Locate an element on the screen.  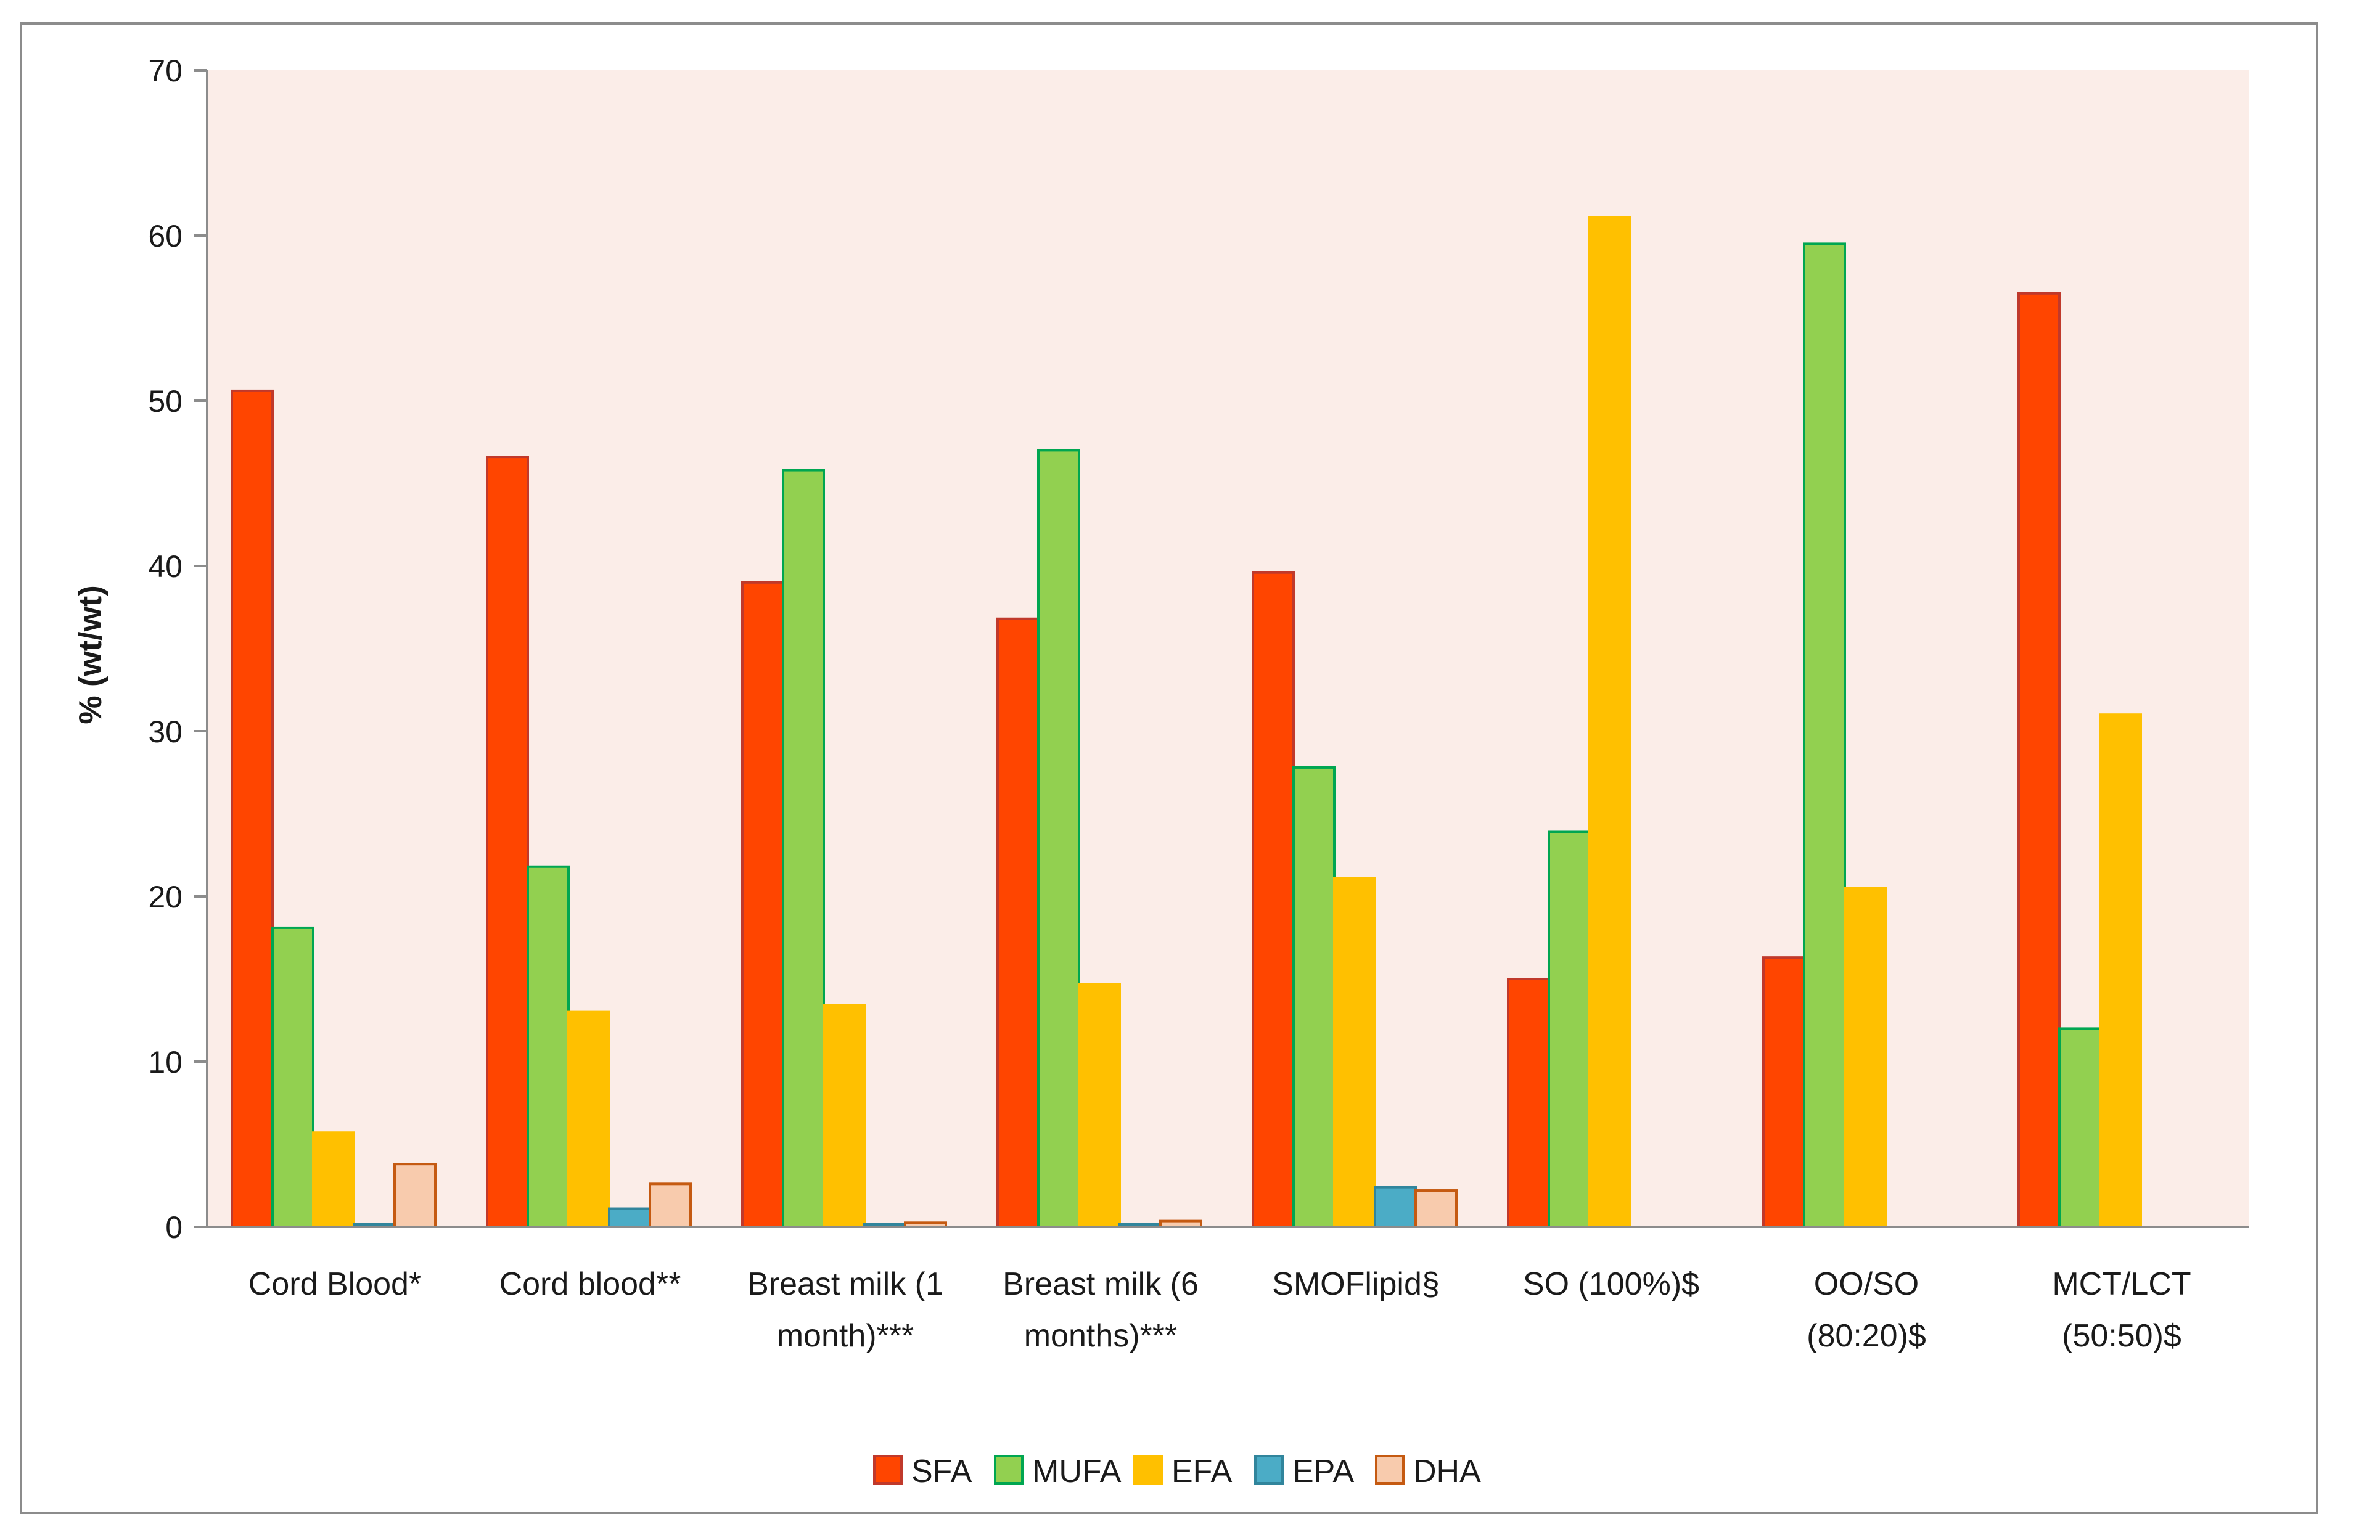
legend: SFA MUFA EFA EPA DHA is located at coordinates (1177, 1471).